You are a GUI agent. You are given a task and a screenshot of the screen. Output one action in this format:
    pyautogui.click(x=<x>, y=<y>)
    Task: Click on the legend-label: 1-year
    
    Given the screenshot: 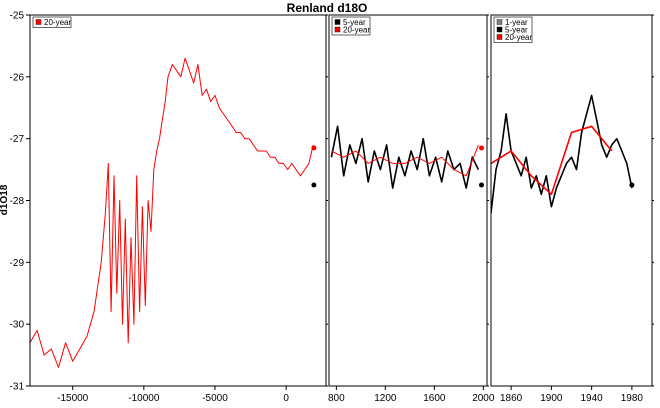 What is the action you would take?
    pyautogui.click(x=516, y=22)
    